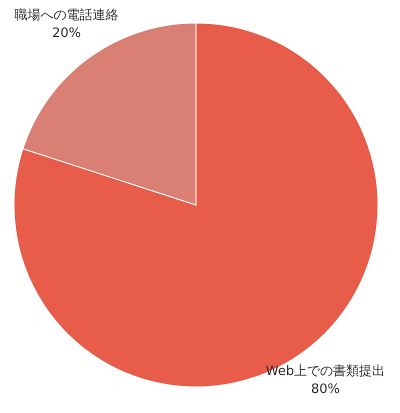 Image resolution: width=400 pixels, height=413 pixels. Describe the element at coordinates (326, 372) in the screenshot. I see `slice-label: Web上での書類提出` at that location.